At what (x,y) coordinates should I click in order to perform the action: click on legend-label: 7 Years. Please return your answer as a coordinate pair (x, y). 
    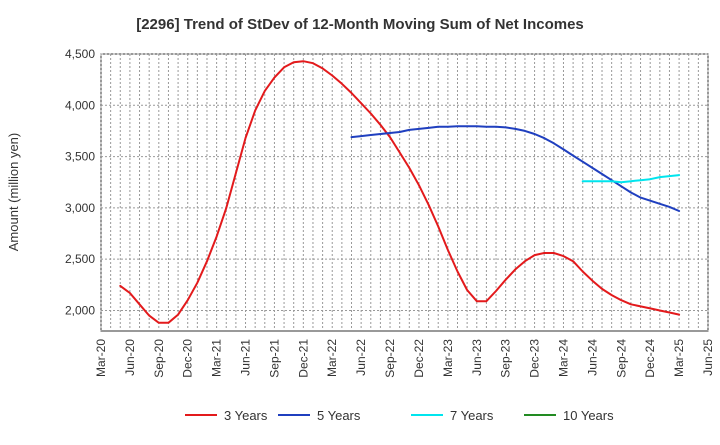
    Looking at the image, I should click on (472, 415).